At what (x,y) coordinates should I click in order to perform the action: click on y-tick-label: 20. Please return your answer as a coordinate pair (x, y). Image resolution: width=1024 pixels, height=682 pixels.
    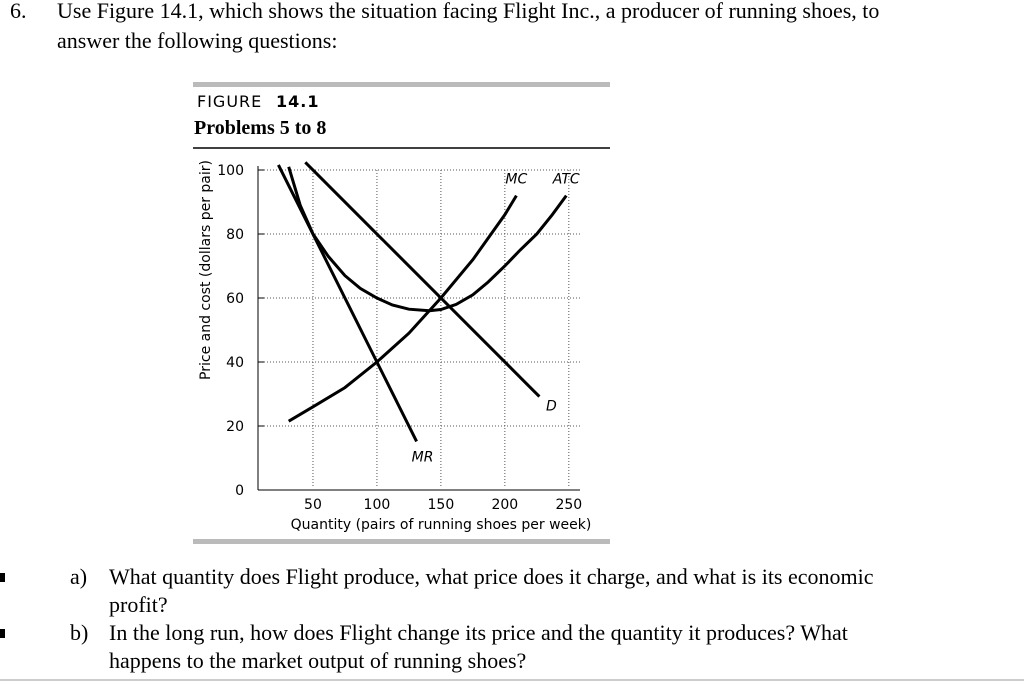
    Looking at the image, I should click on (235, 427).